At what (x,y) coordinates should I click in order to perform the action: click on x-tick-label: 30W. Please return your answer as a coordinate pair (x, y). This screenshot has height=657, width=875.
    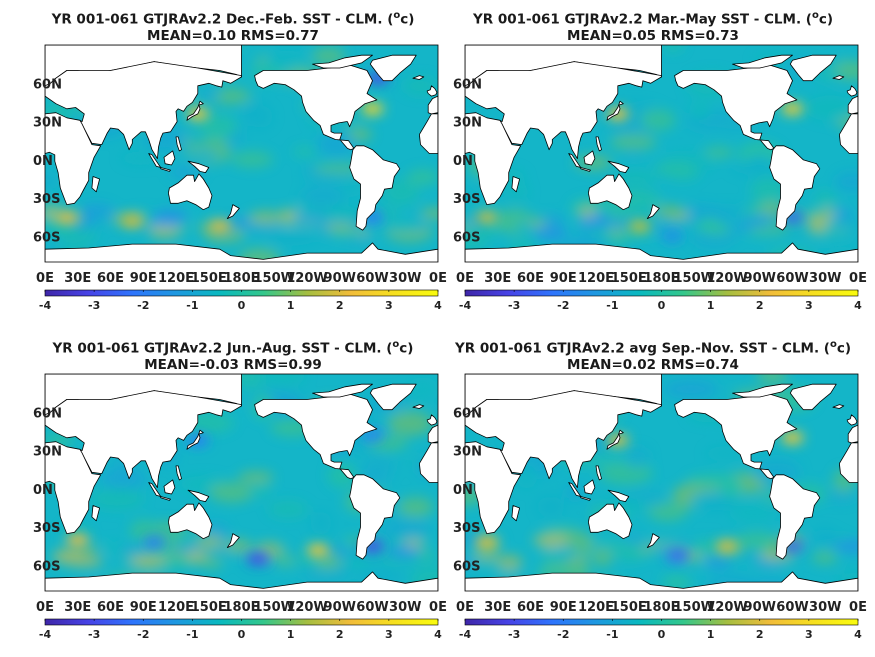
    Looking at the image, I should click on (825, 607).